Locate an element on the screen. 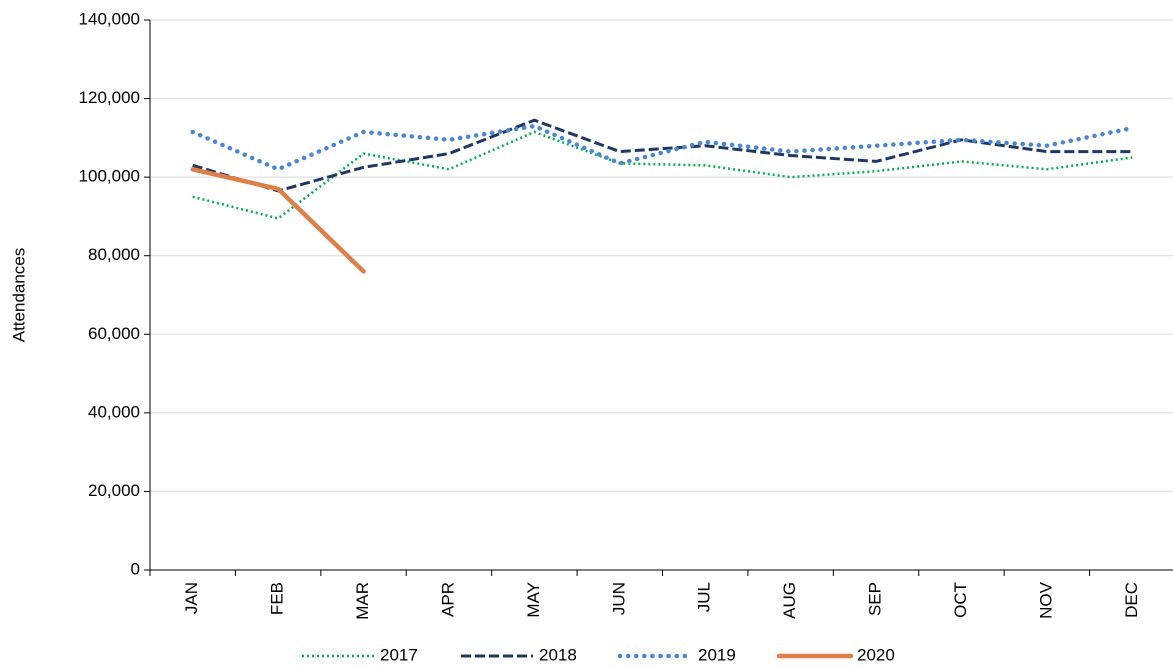  x-tick-label: FEB is located at coordinates (277, 598).